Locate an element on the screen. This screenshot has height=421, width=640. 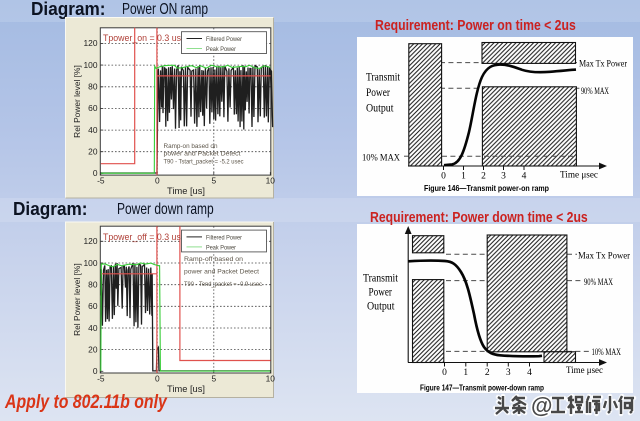
svg-text: Ramp-off based on is located at coordinates (213, 259).